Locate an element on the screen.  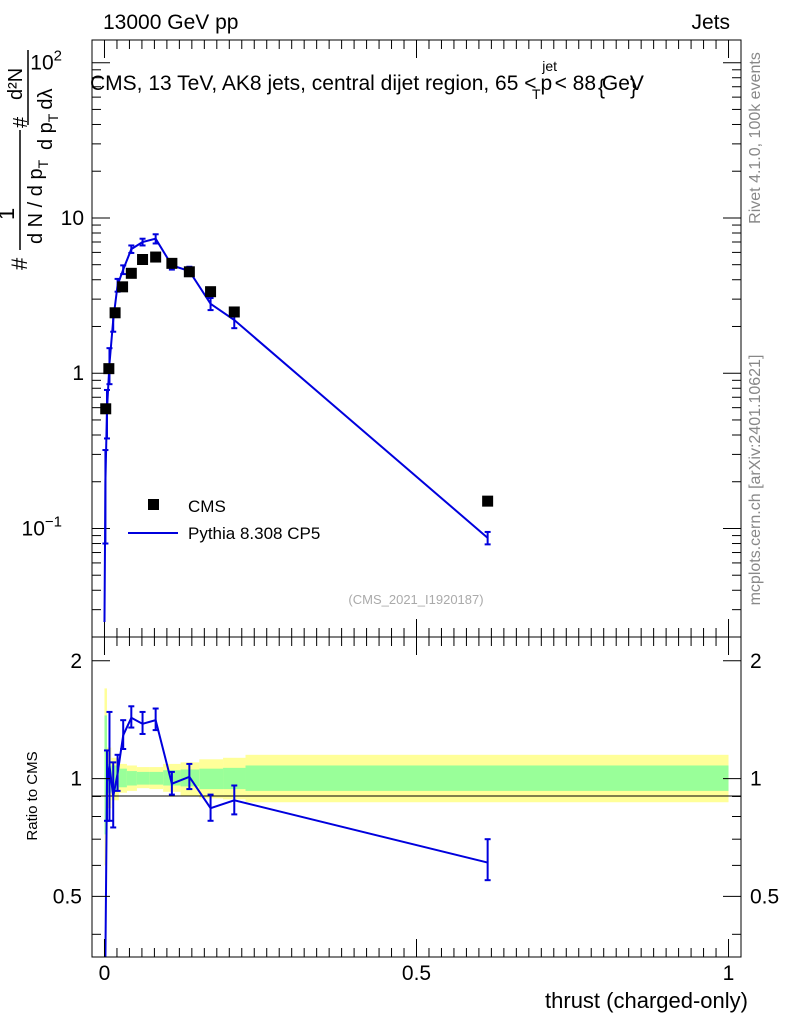
y-tick-label: 10² is located at coordinates (46, 61).